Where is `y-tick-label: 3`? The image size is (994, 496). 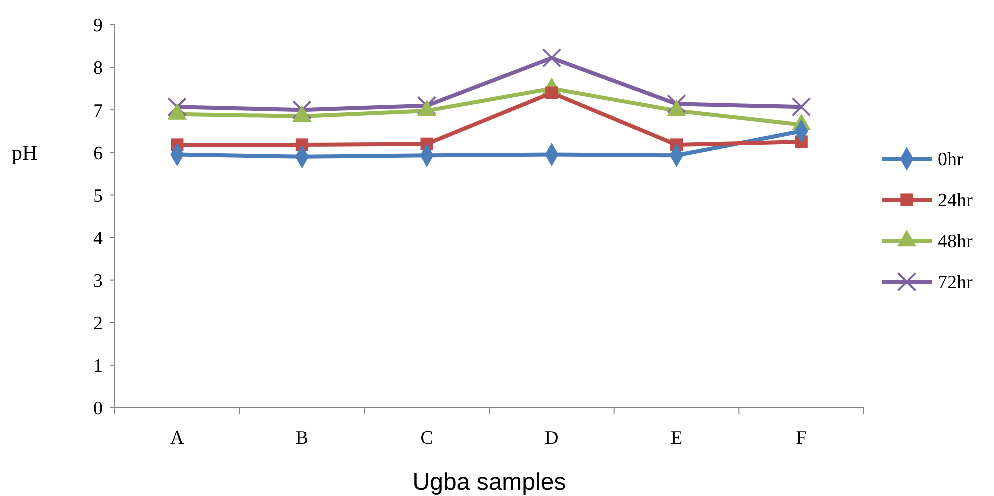 y-tick-label: 3 is located at coordinates (98, 281).